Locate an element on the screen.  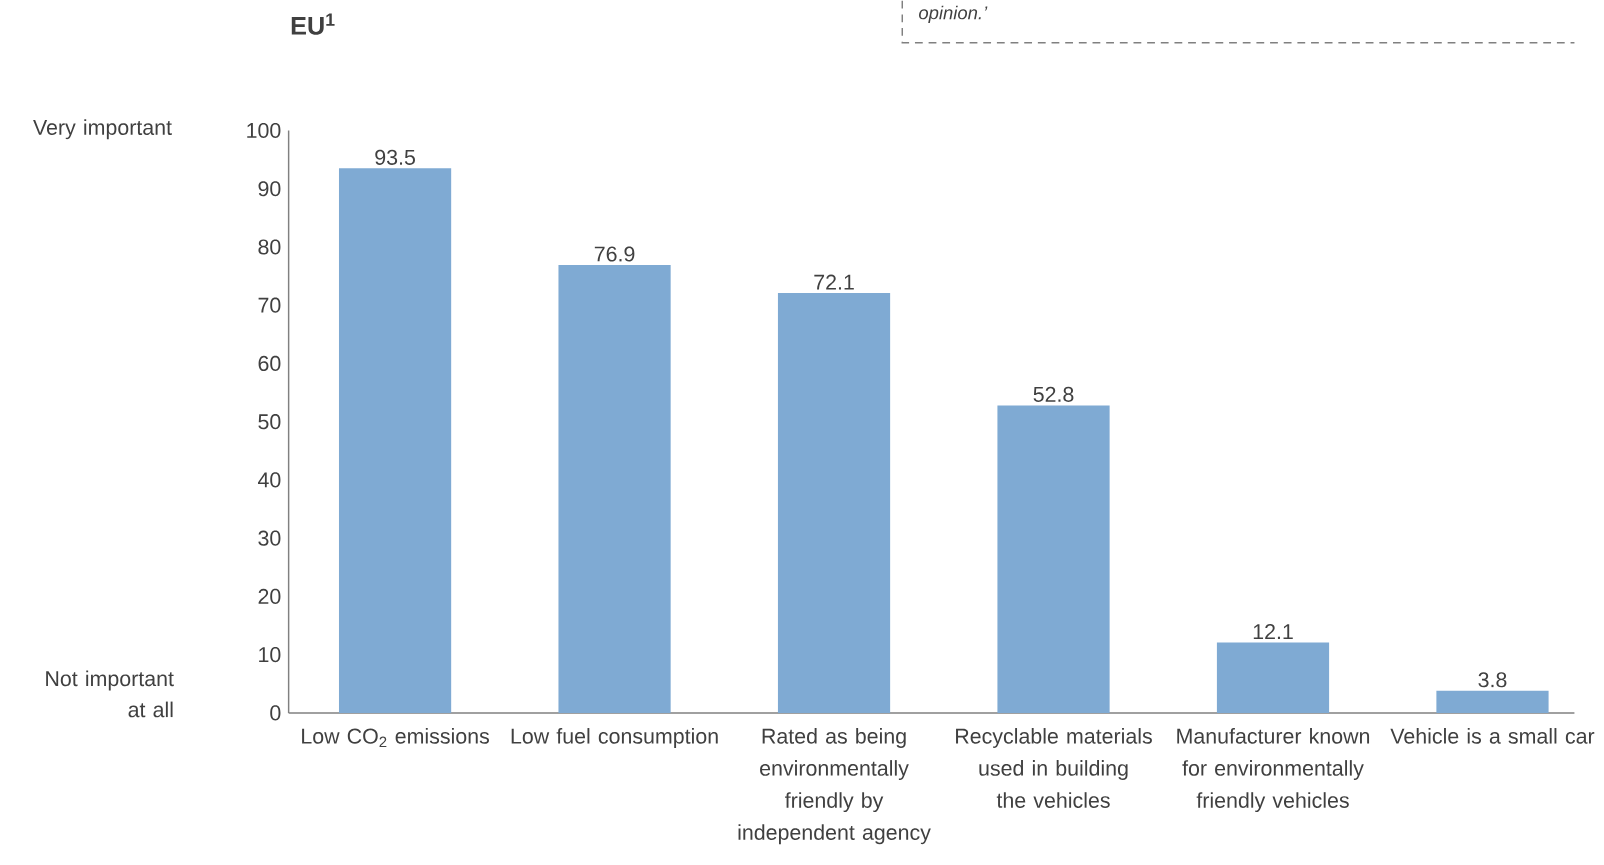
y-tick-label: 40 is located at coordinates (269, 480).